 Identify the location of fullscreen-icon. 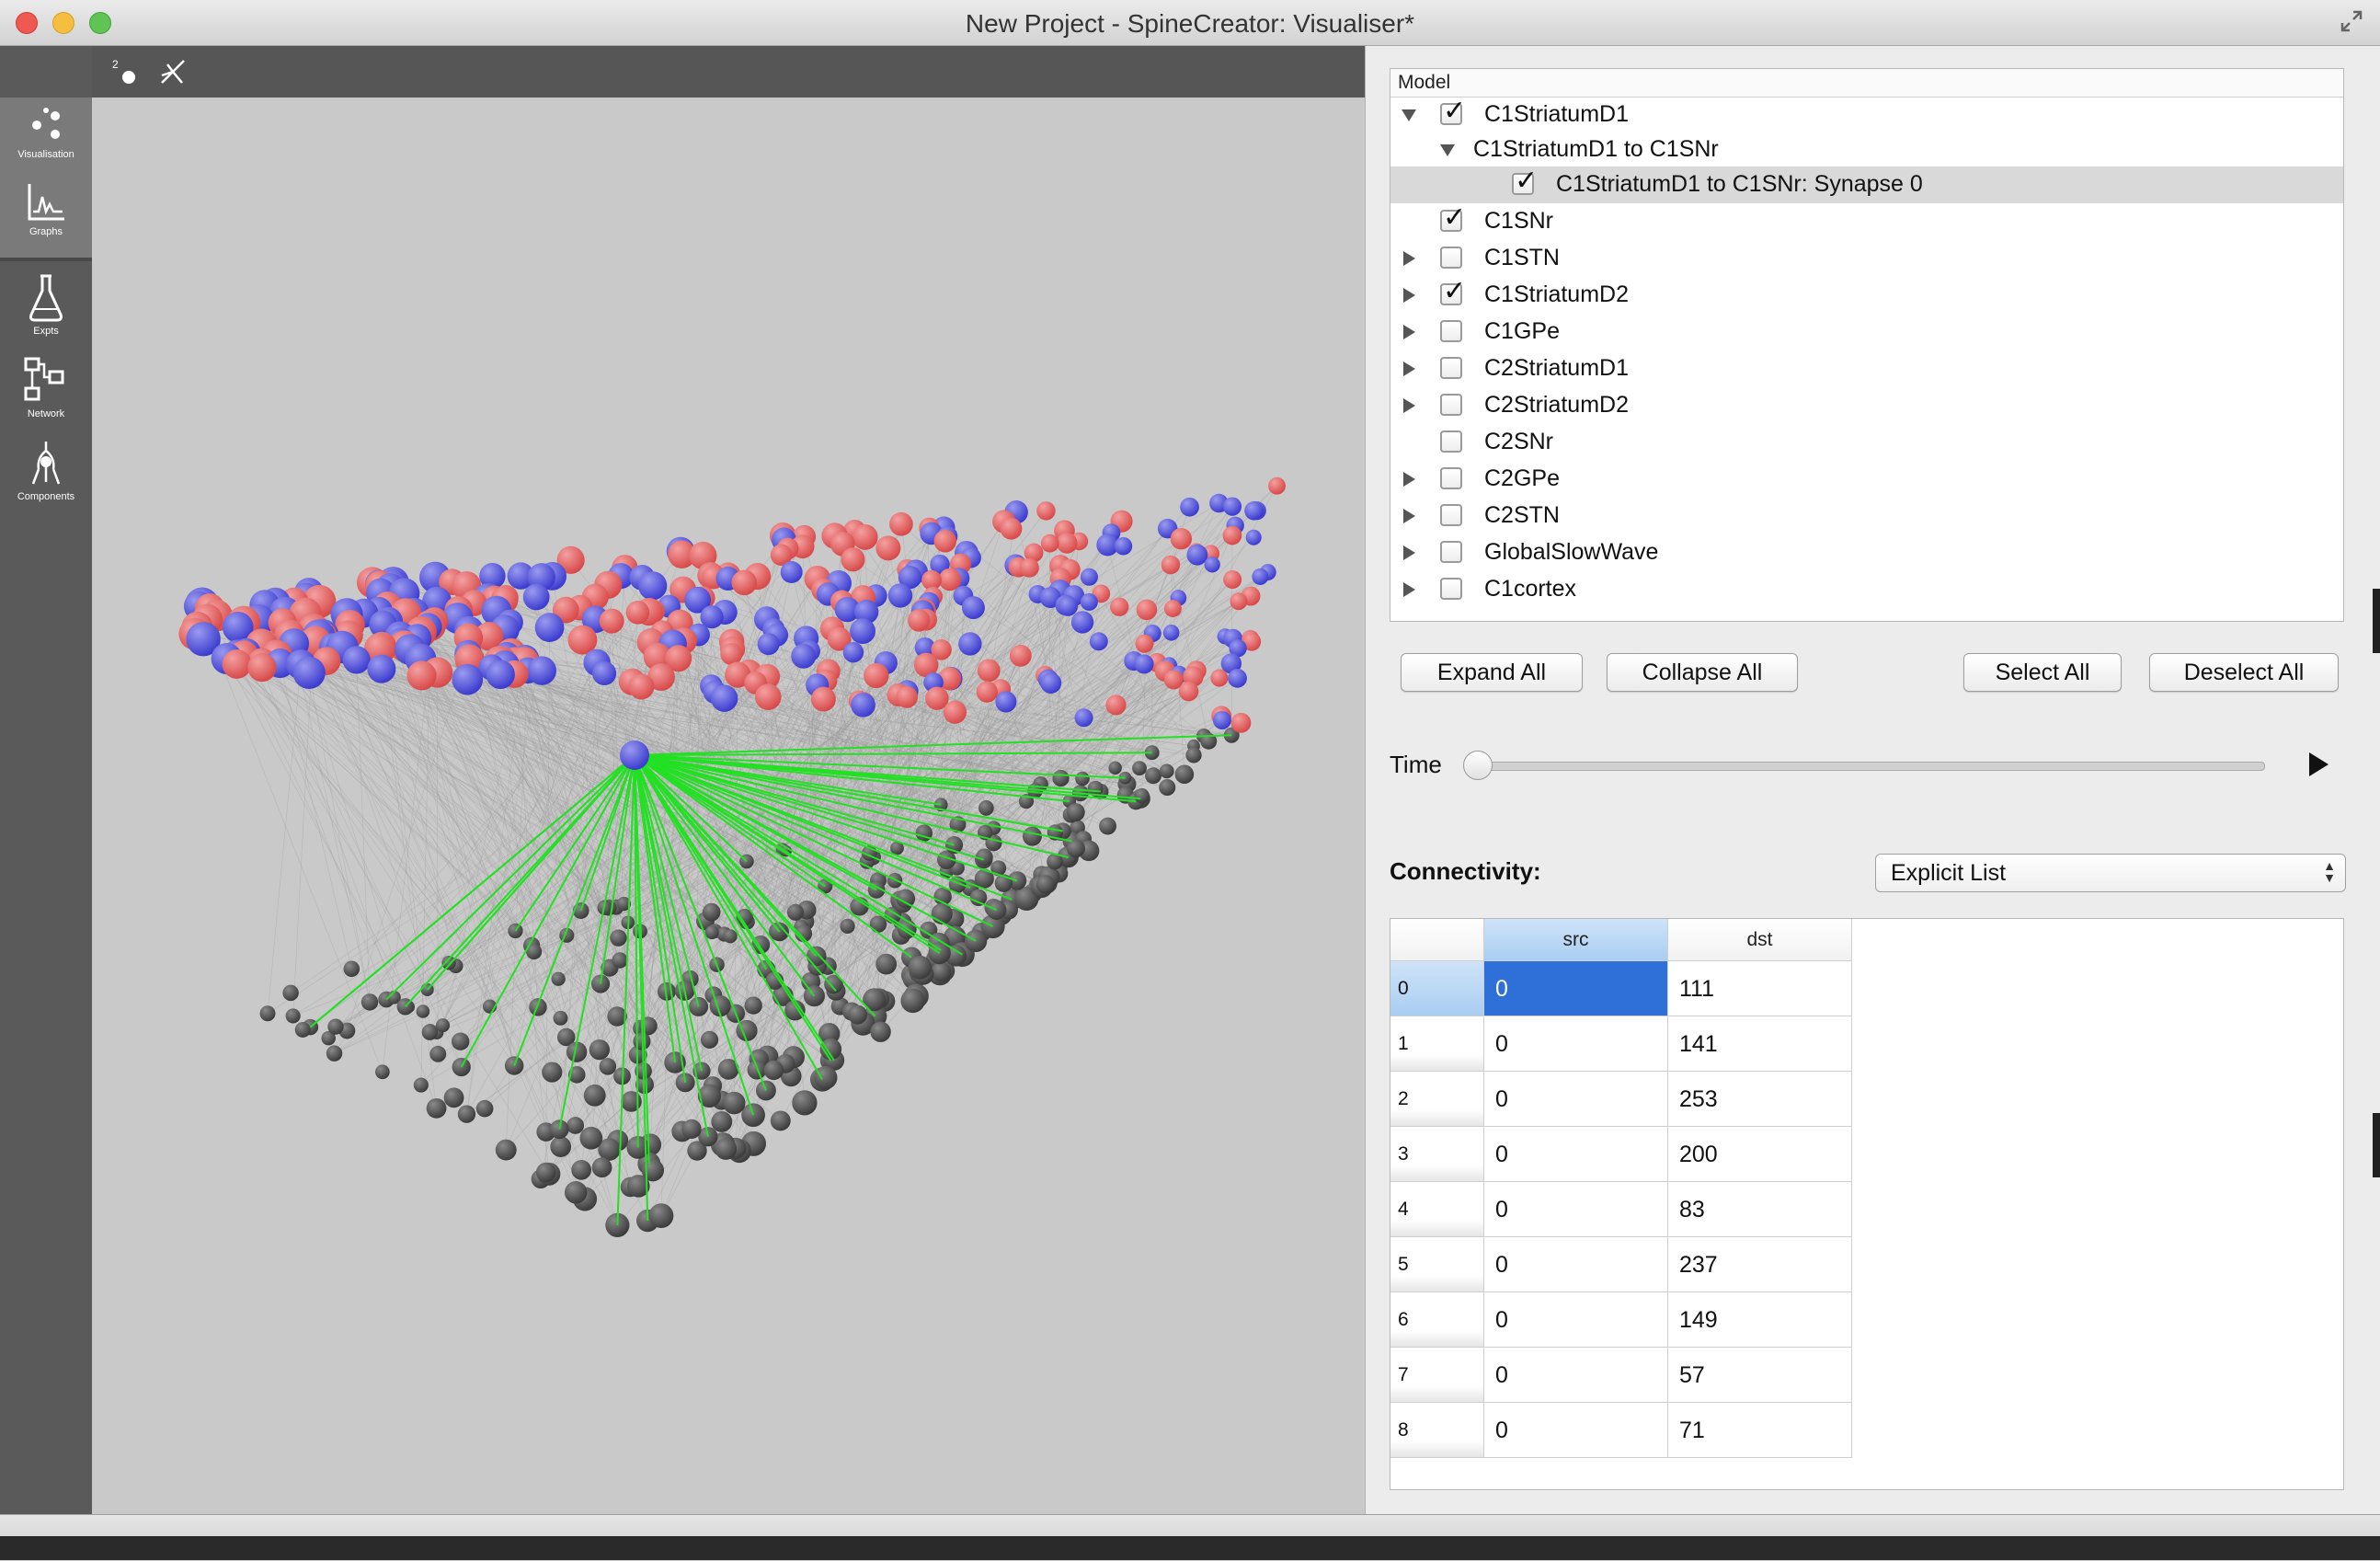
(2351, 21).